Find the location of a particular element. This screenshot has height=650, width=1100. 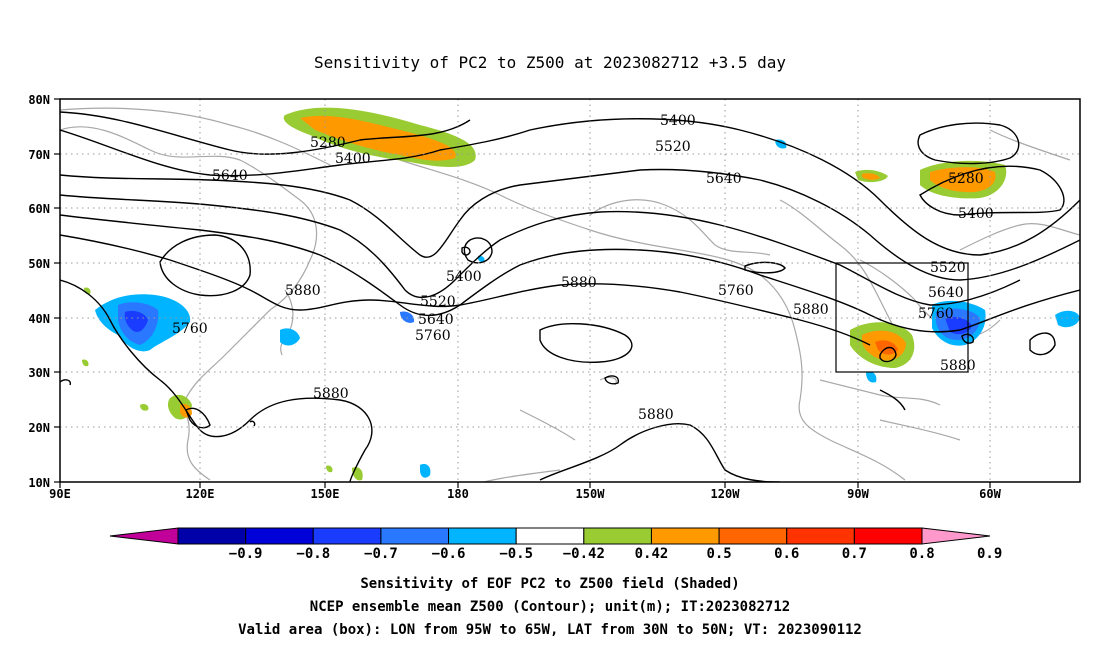

colorbar-tip-low is located at coordinates (144, 536).